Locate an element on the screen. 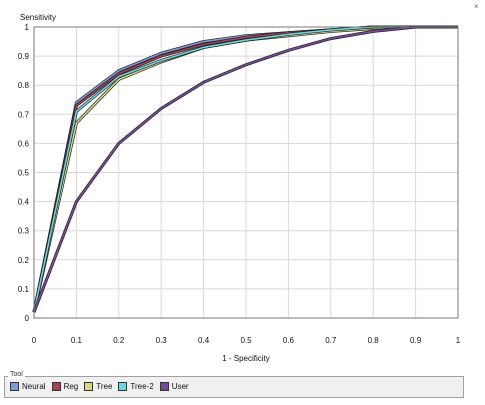 Image resolution: width=485 pixels, height=405 pixels. legend-item-tree: Tree is located at coordinates (98, 386).